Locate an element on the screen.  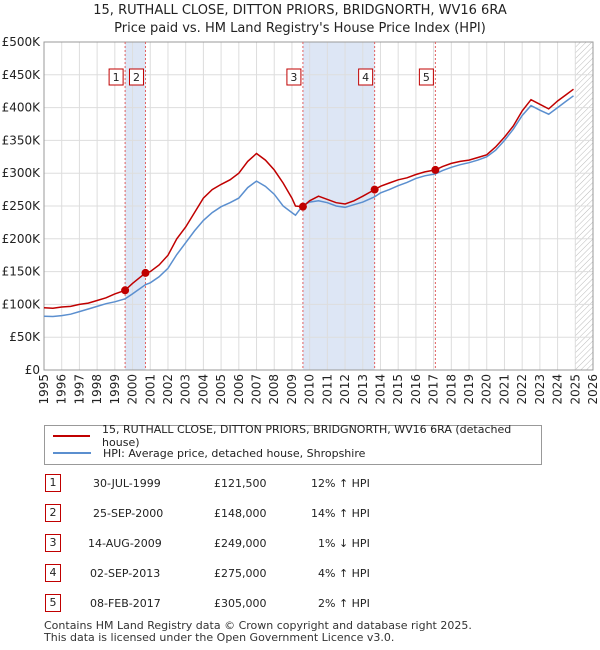
x-tick-label: 2013 is located at coordinates (363, 389).